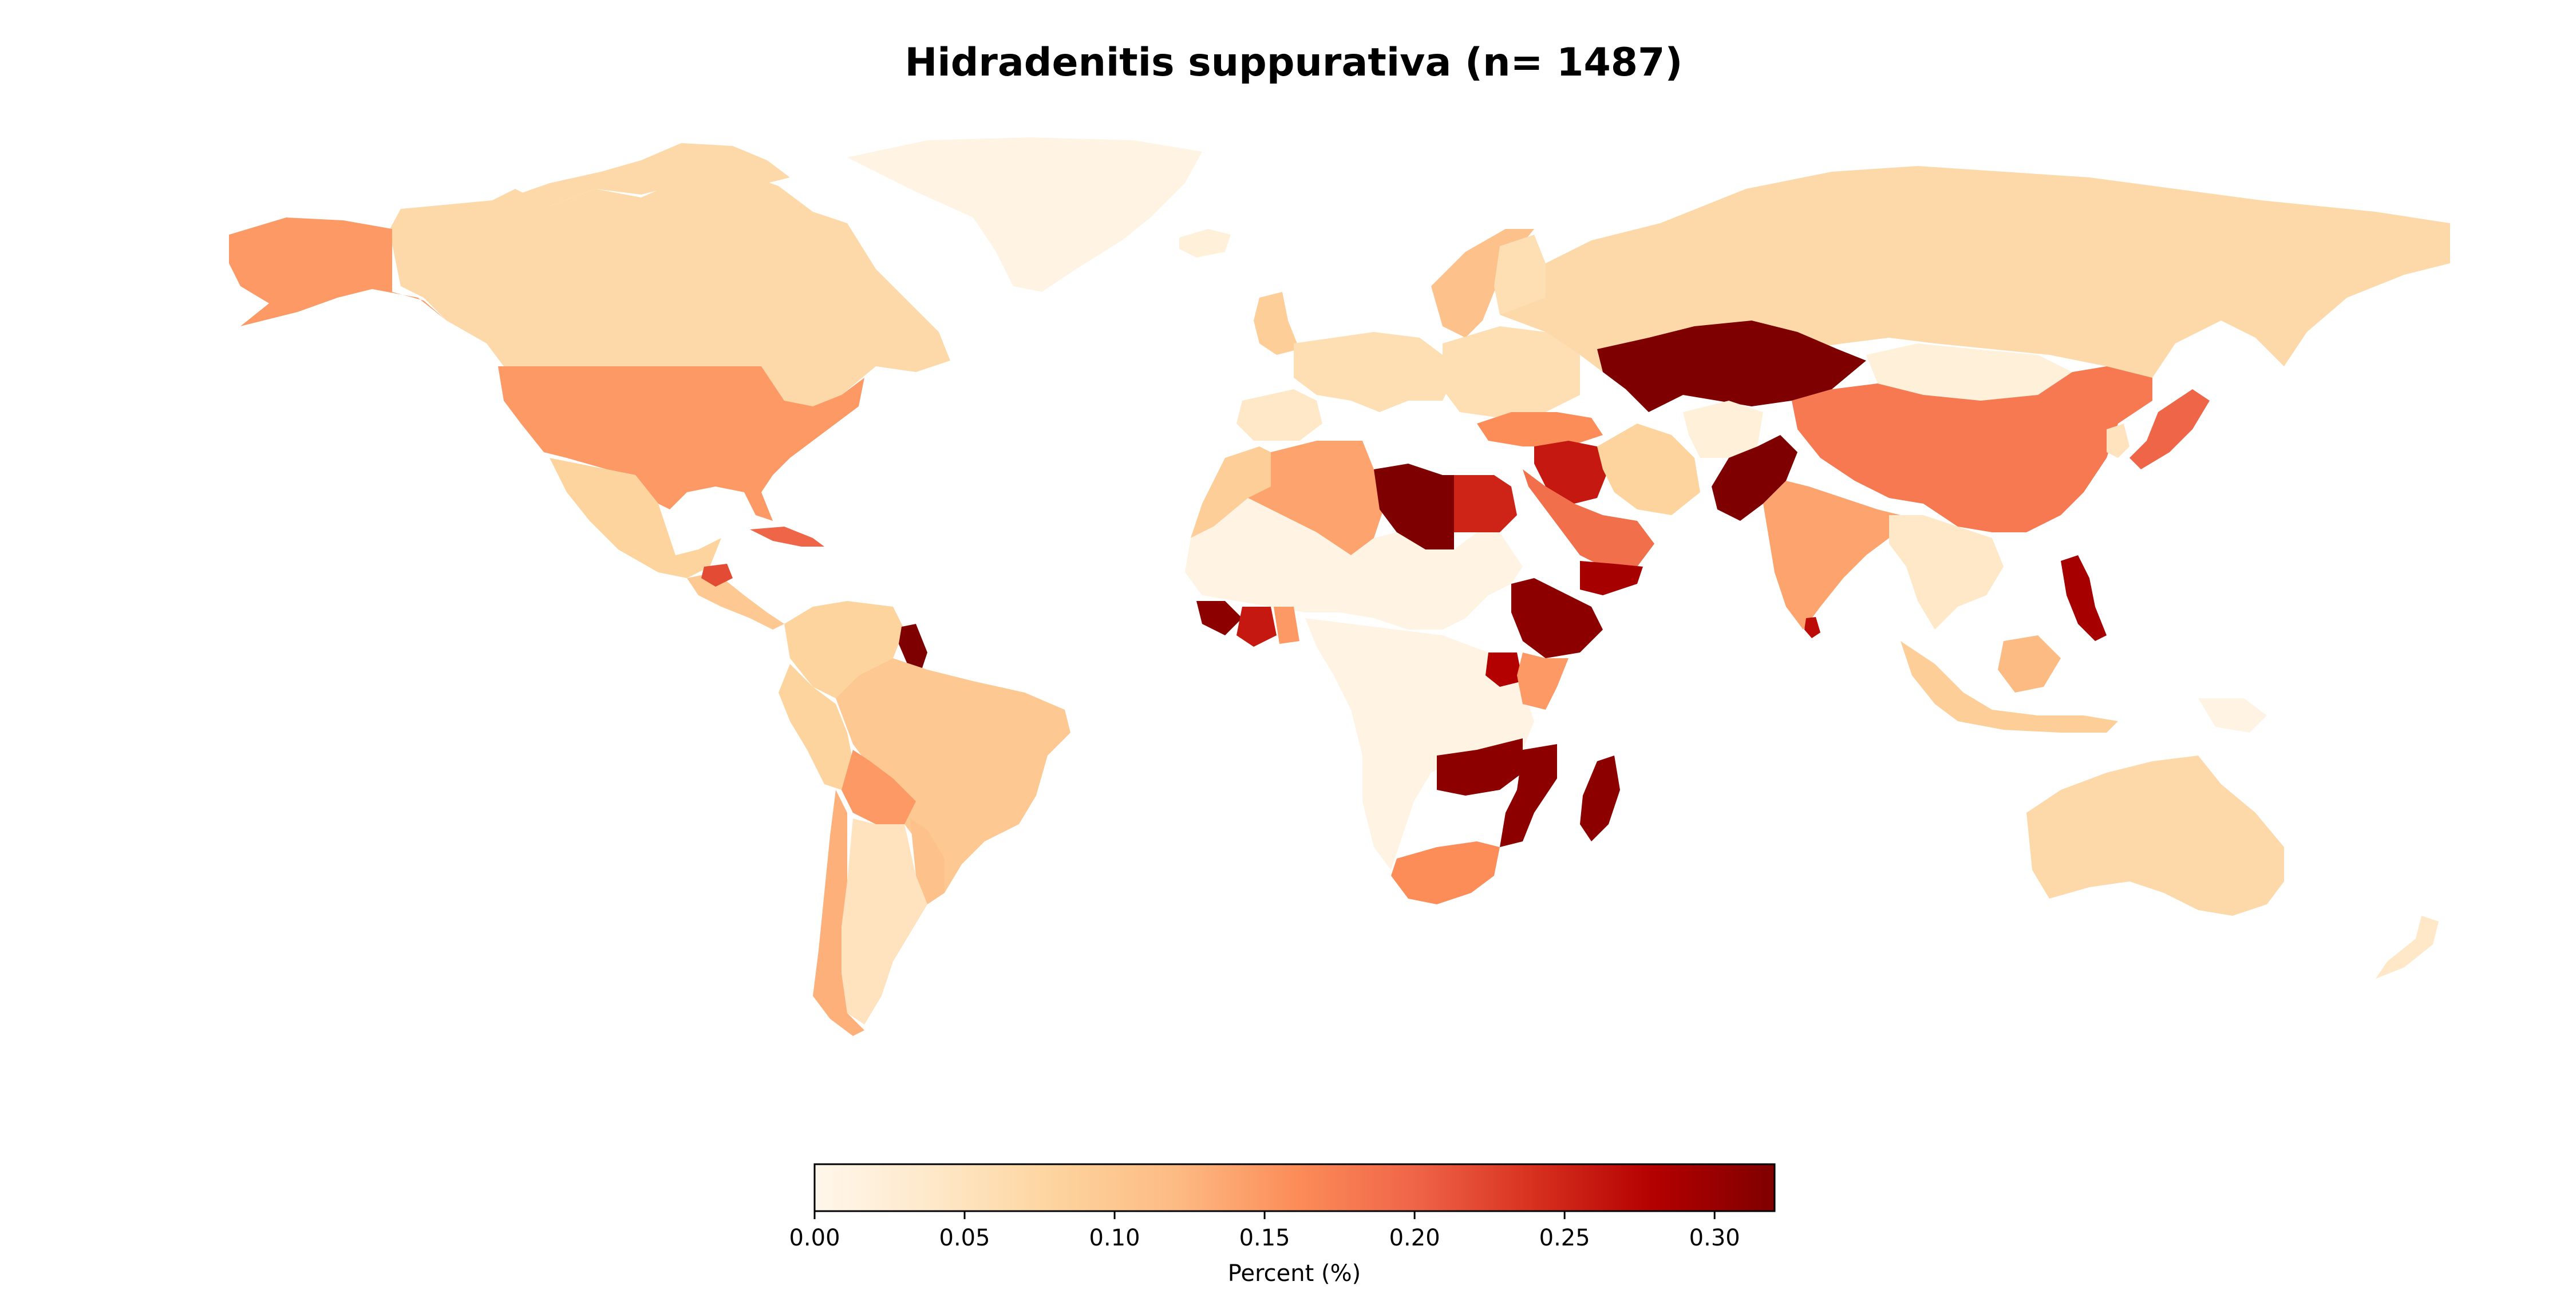 The width and height of the screenshot is (2576, 1305). I want to click on region-korea, so click(2118, 441).